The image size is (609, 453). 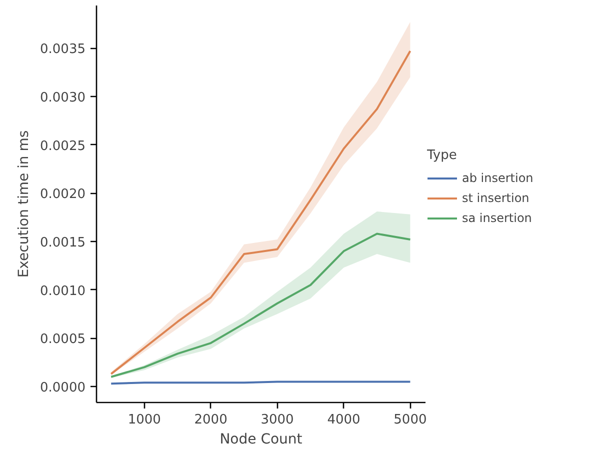 I want to click on y-tick-label: 0.0010, so click(x=63, y=291).